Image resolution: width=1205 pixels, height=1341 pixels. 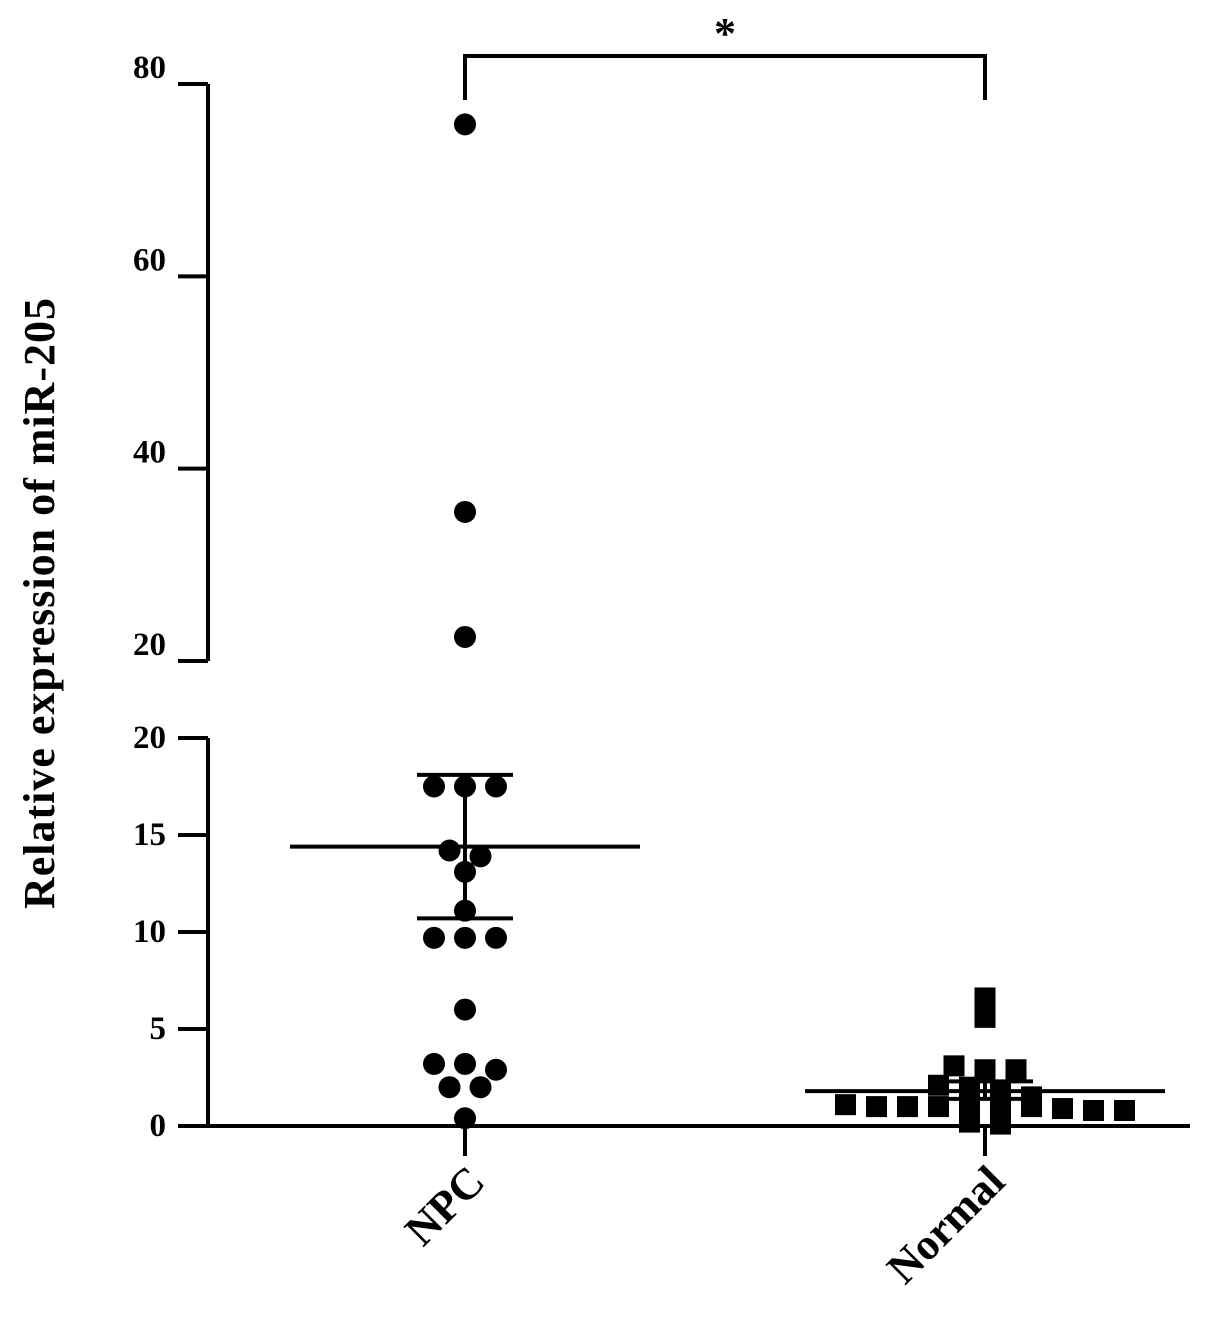 What do you see at coordinates (170, 597) in the screenshot?
I see `y-ticks: 0 5 10 15 20 20 40 60 80` at bounding box center [170, 597].